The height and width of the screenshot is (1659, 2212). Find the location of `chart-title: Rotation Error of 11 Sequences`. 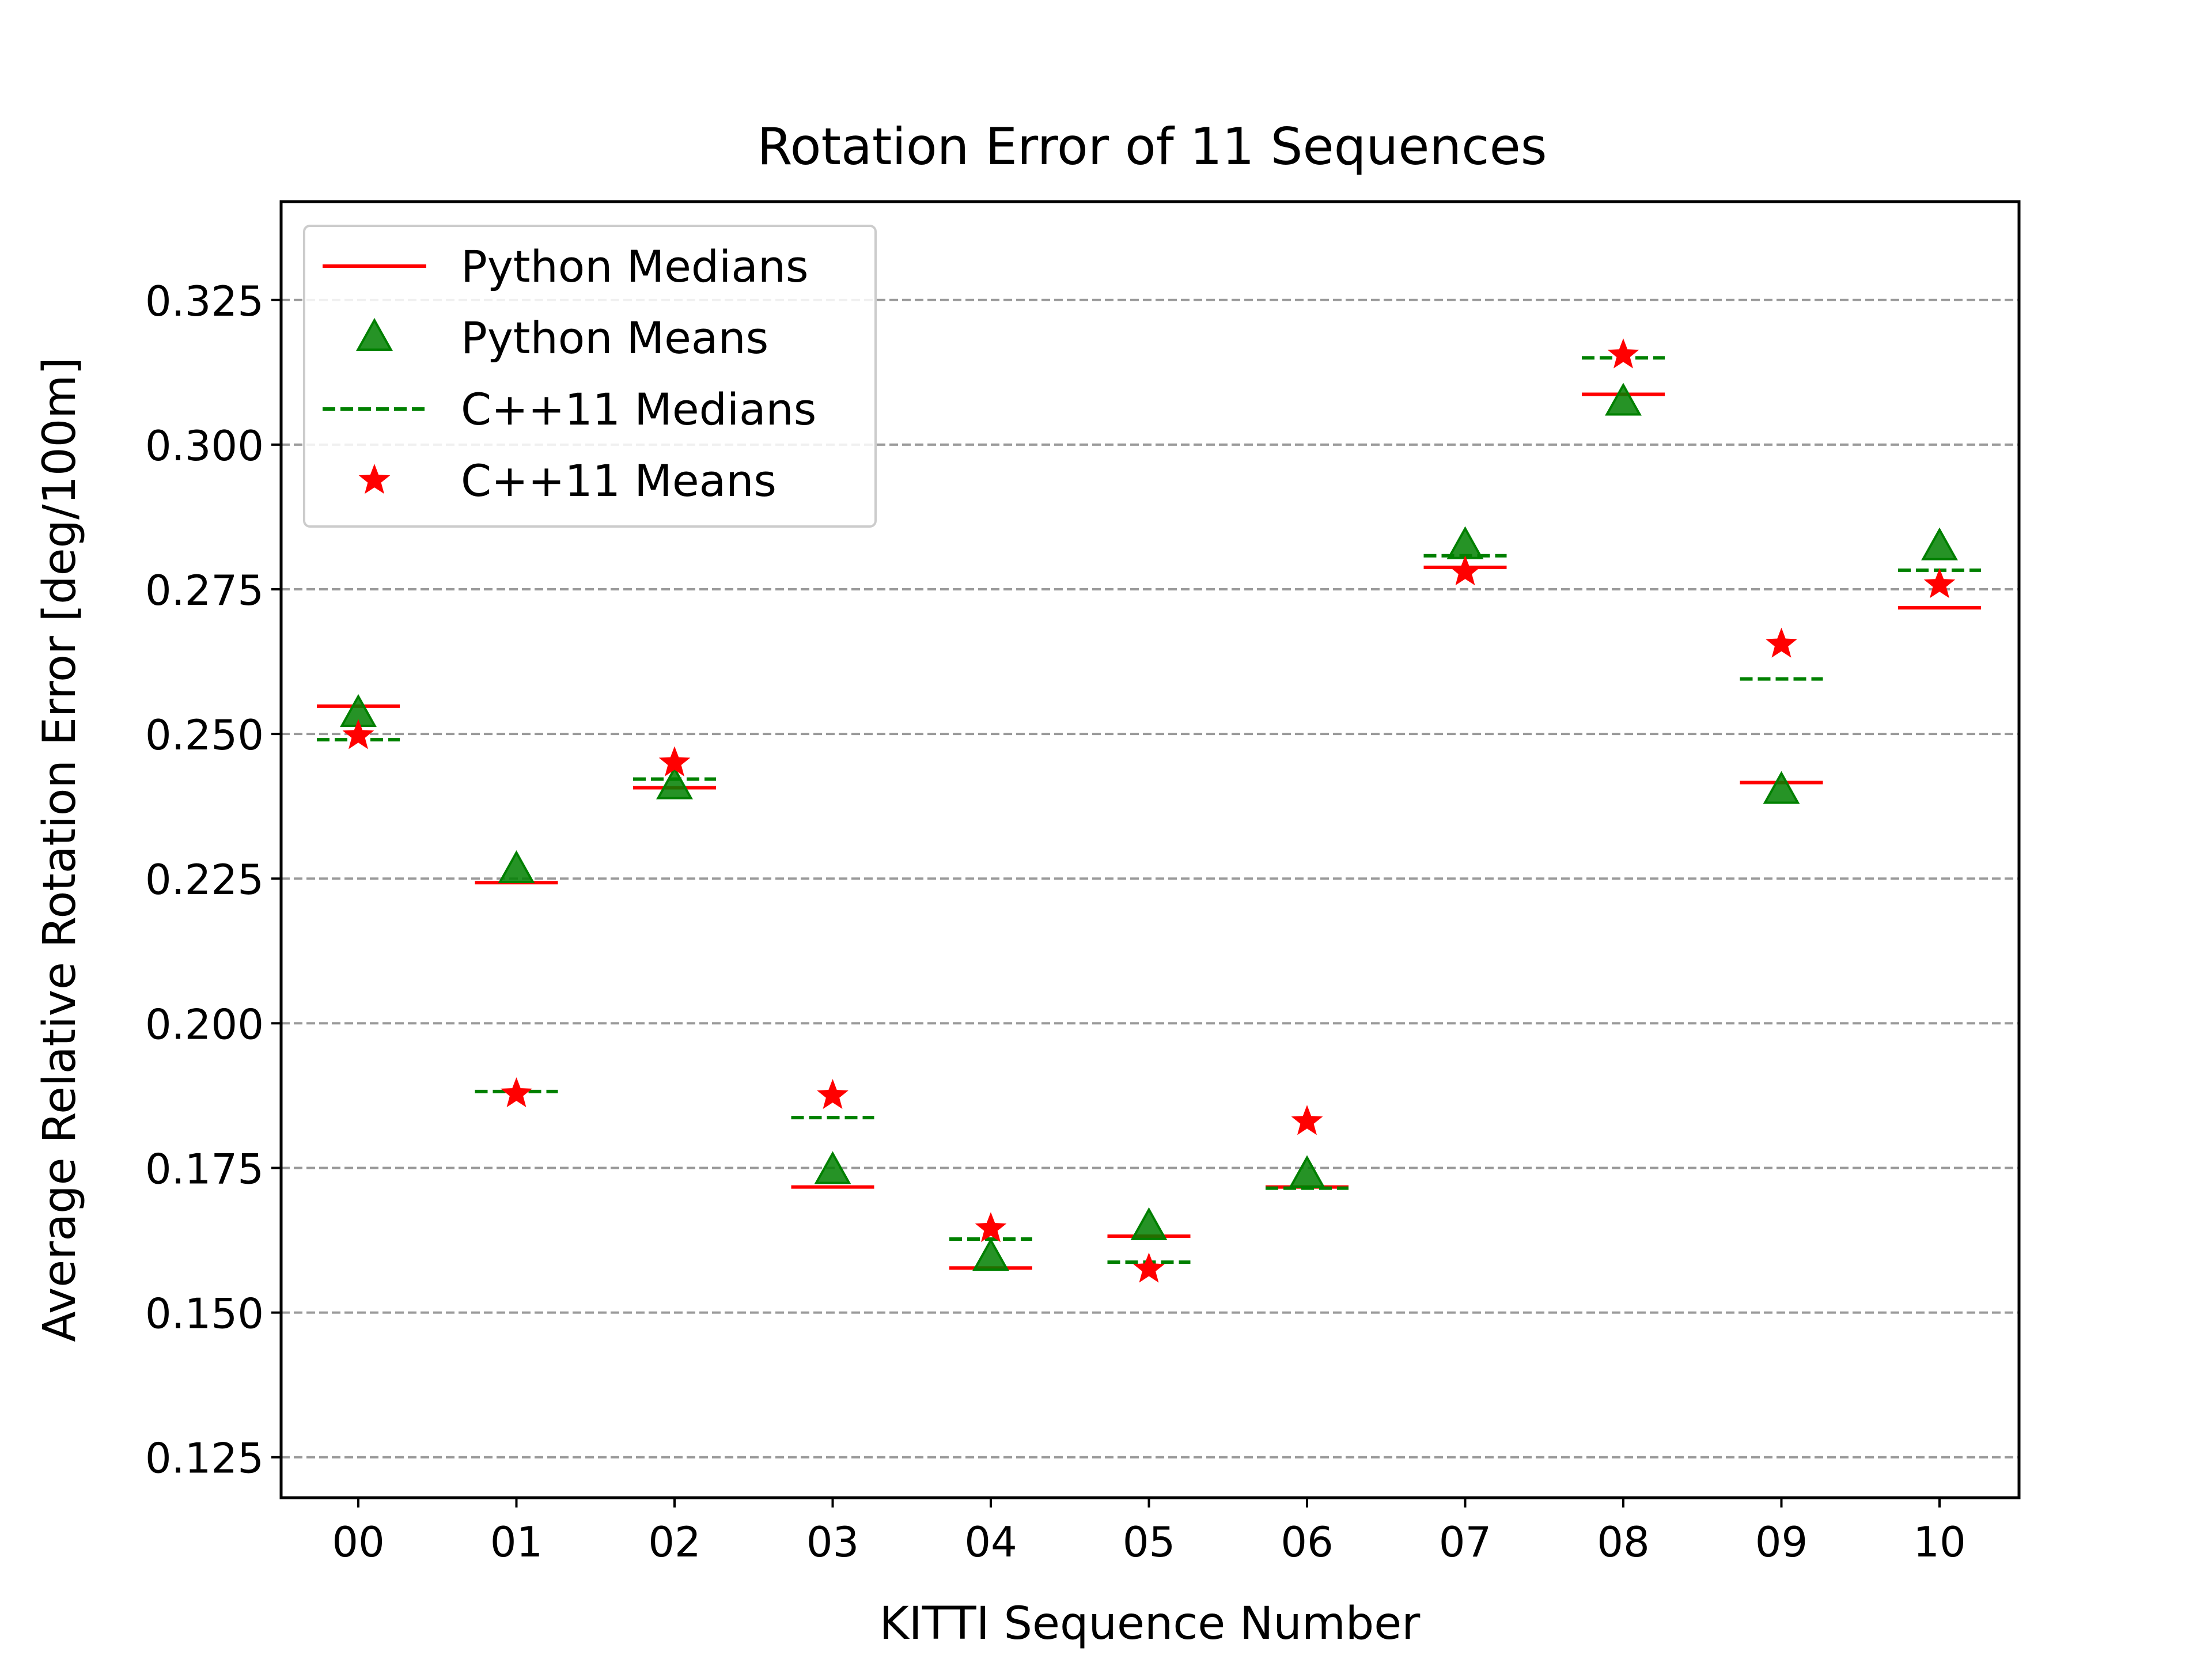

chart-title: Rotation Error of 11 Sequences is located at coordinates (1152, 146).